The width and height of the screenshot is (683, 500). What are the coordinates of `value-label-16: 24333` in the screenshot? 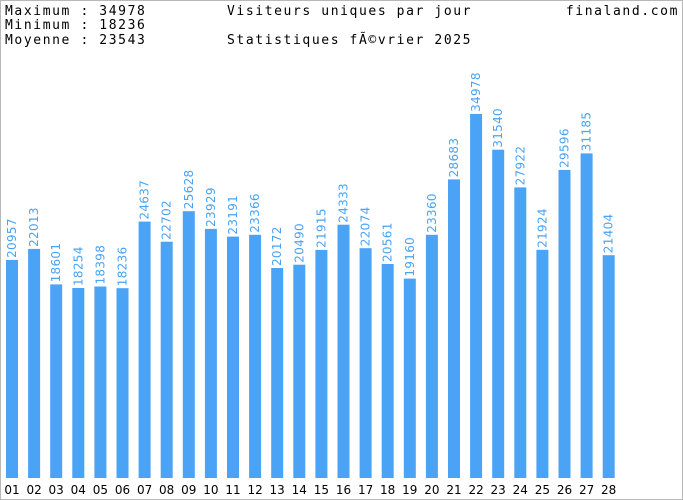 It's located at (344, 203).